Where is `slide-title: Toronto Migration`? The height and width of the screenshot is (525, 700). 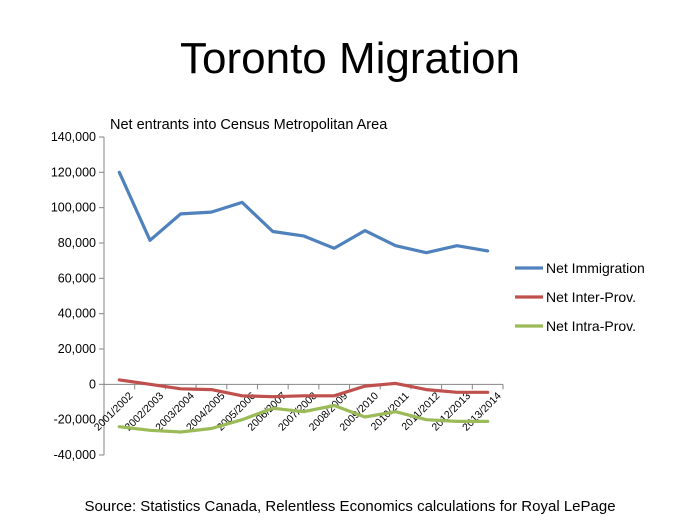 slide-title: Toronto Migration is located at coordinates (350, 58).